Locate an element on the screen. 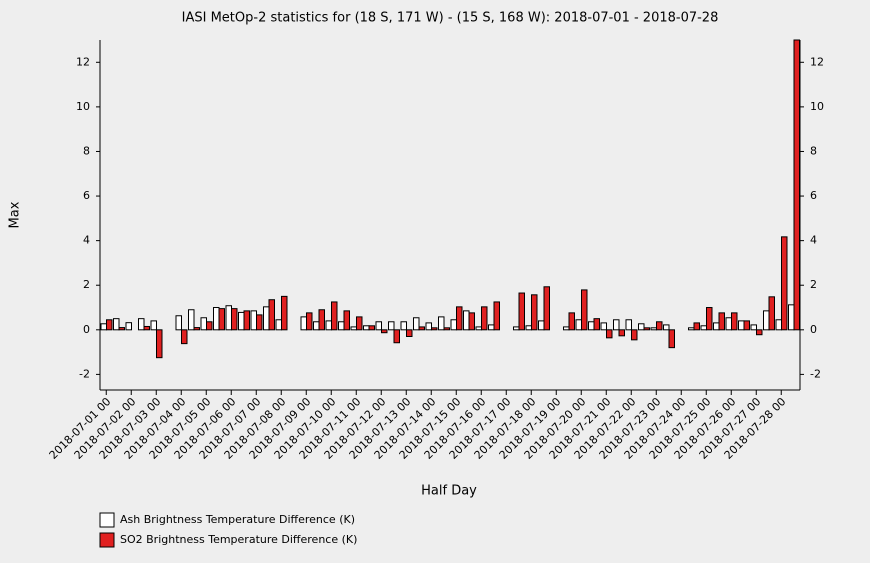 The height and width of the screenshot is (563, 870). y2-tick-label: 0 is located at coordinates (813, 329).